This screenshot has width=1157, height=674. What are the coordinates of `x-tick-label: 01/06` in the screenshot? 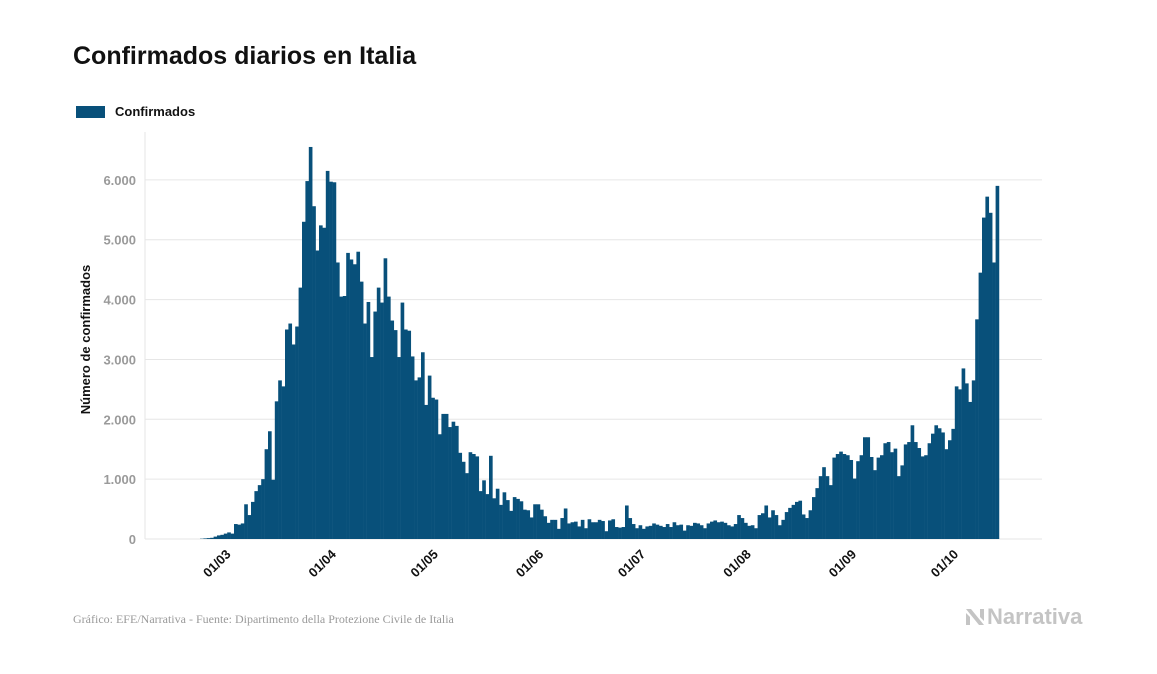 It's located at (530, 564).